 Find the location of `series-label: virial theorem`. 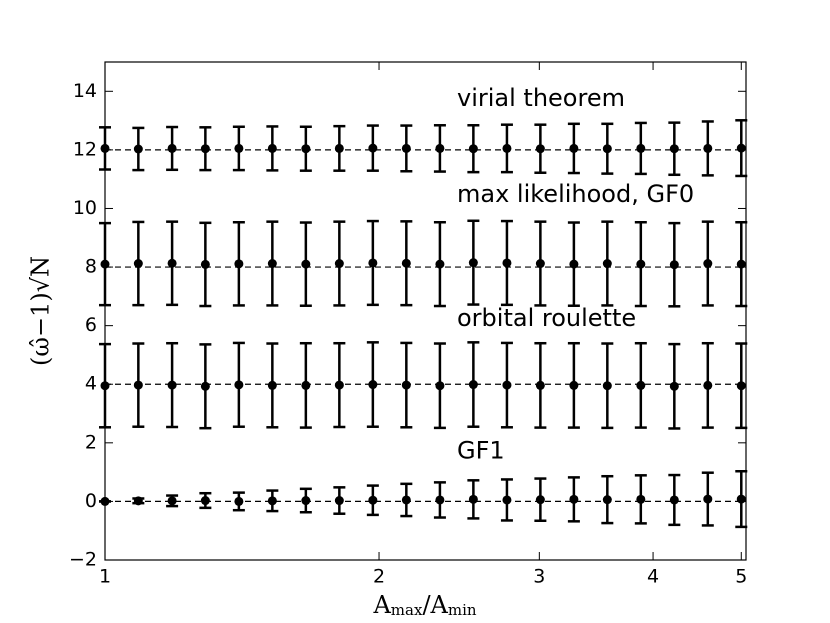

series-label: virial theorem is located at coordinates (541, 98).